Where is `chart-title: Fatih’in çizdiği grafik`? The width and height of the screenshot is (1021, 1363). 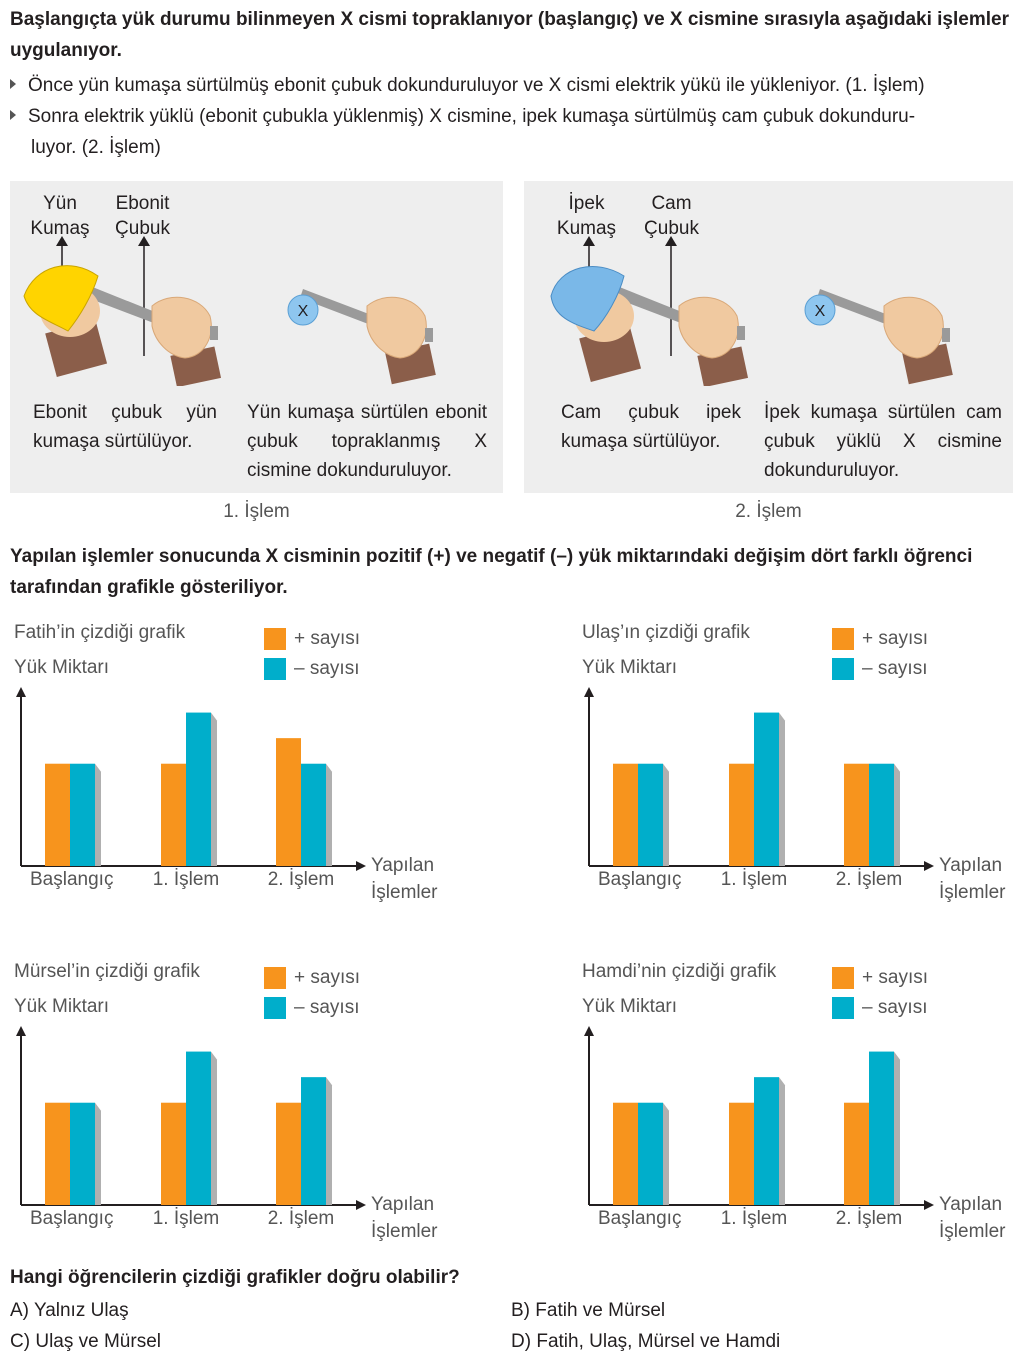 chart-title: Fatih’in çizdiği grafik is located at coordinates (100, 632).